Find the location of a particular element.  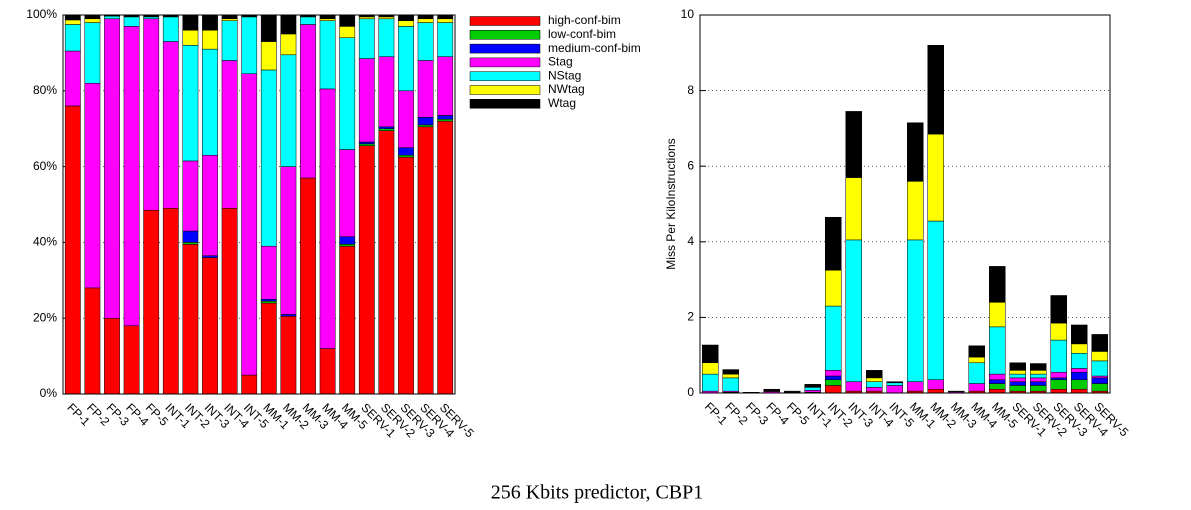

y-tick-label: 20% is located at coordinates (45, 317).